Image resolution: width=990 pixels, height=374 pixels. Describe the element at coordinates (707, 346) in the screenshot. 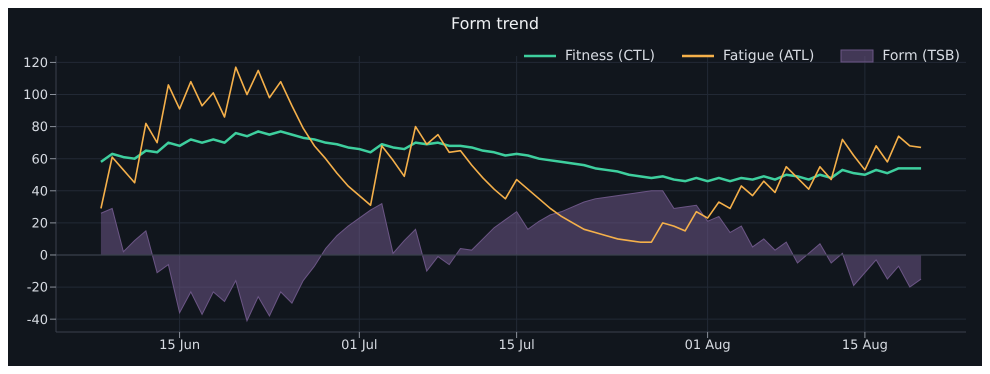

I see `x-tick-label: 01 Aug` at that location.